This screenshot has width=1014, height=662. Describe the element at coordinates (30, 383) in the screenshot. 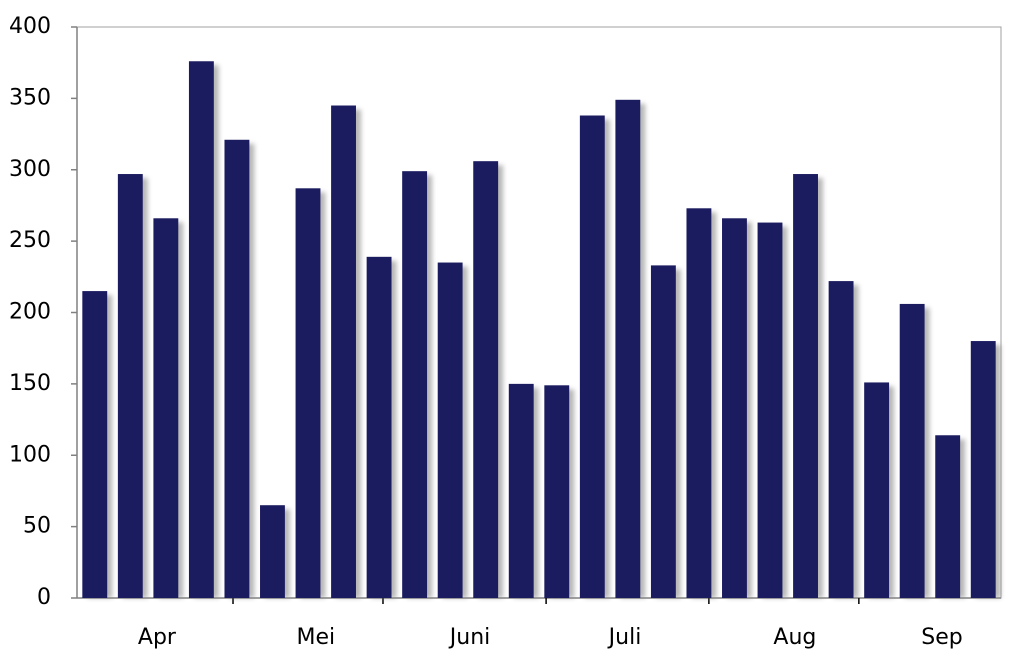

I see `y-tick-label: 150` at that location.